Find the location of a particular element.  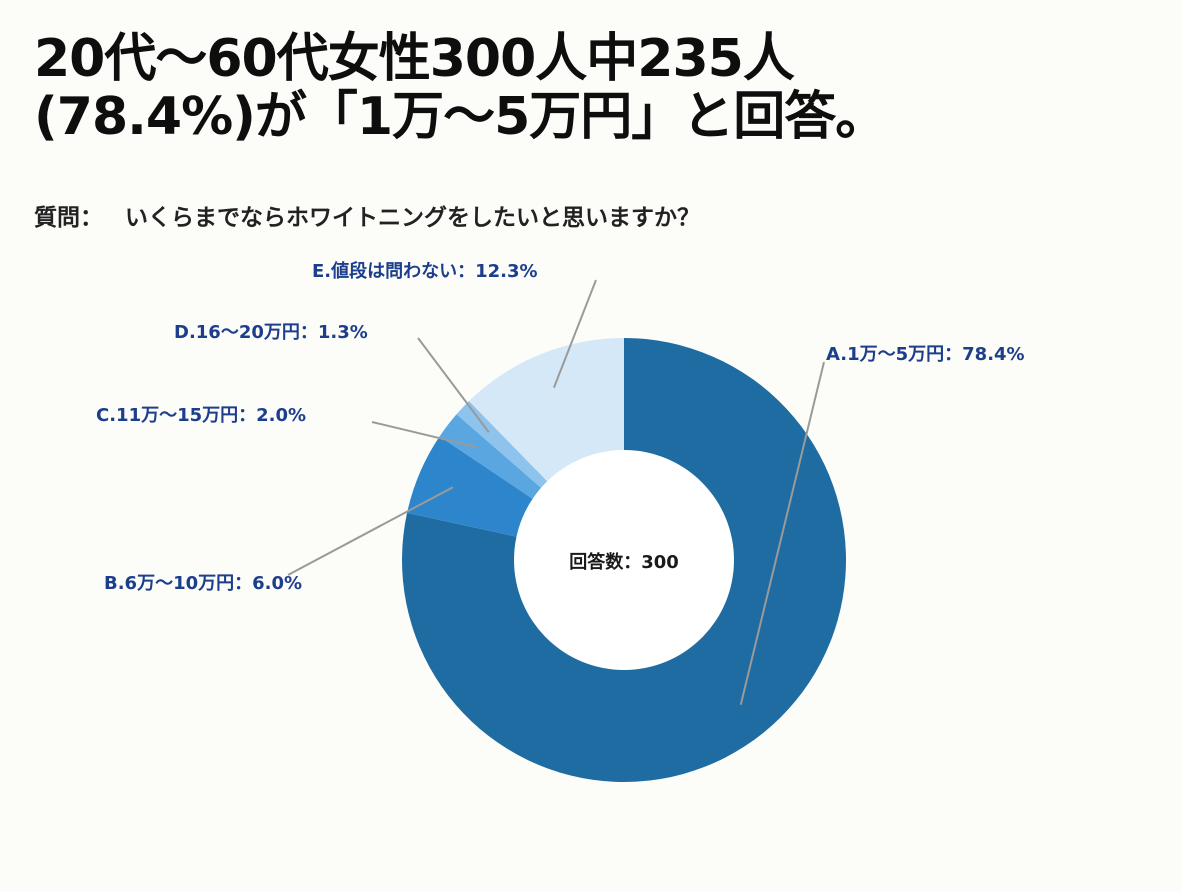

leader-line-e is located at coordinates (574, 334).